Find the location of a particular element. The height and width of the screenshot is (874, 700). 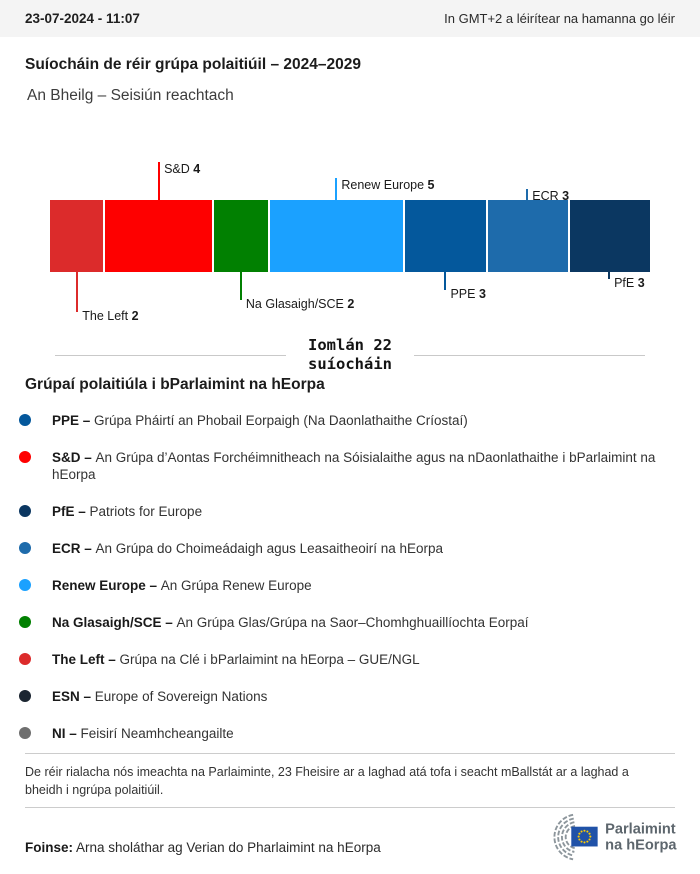

legend-label-ni: NI – Feisirí Neamhcheangailte is located at coordinates (143, 733).